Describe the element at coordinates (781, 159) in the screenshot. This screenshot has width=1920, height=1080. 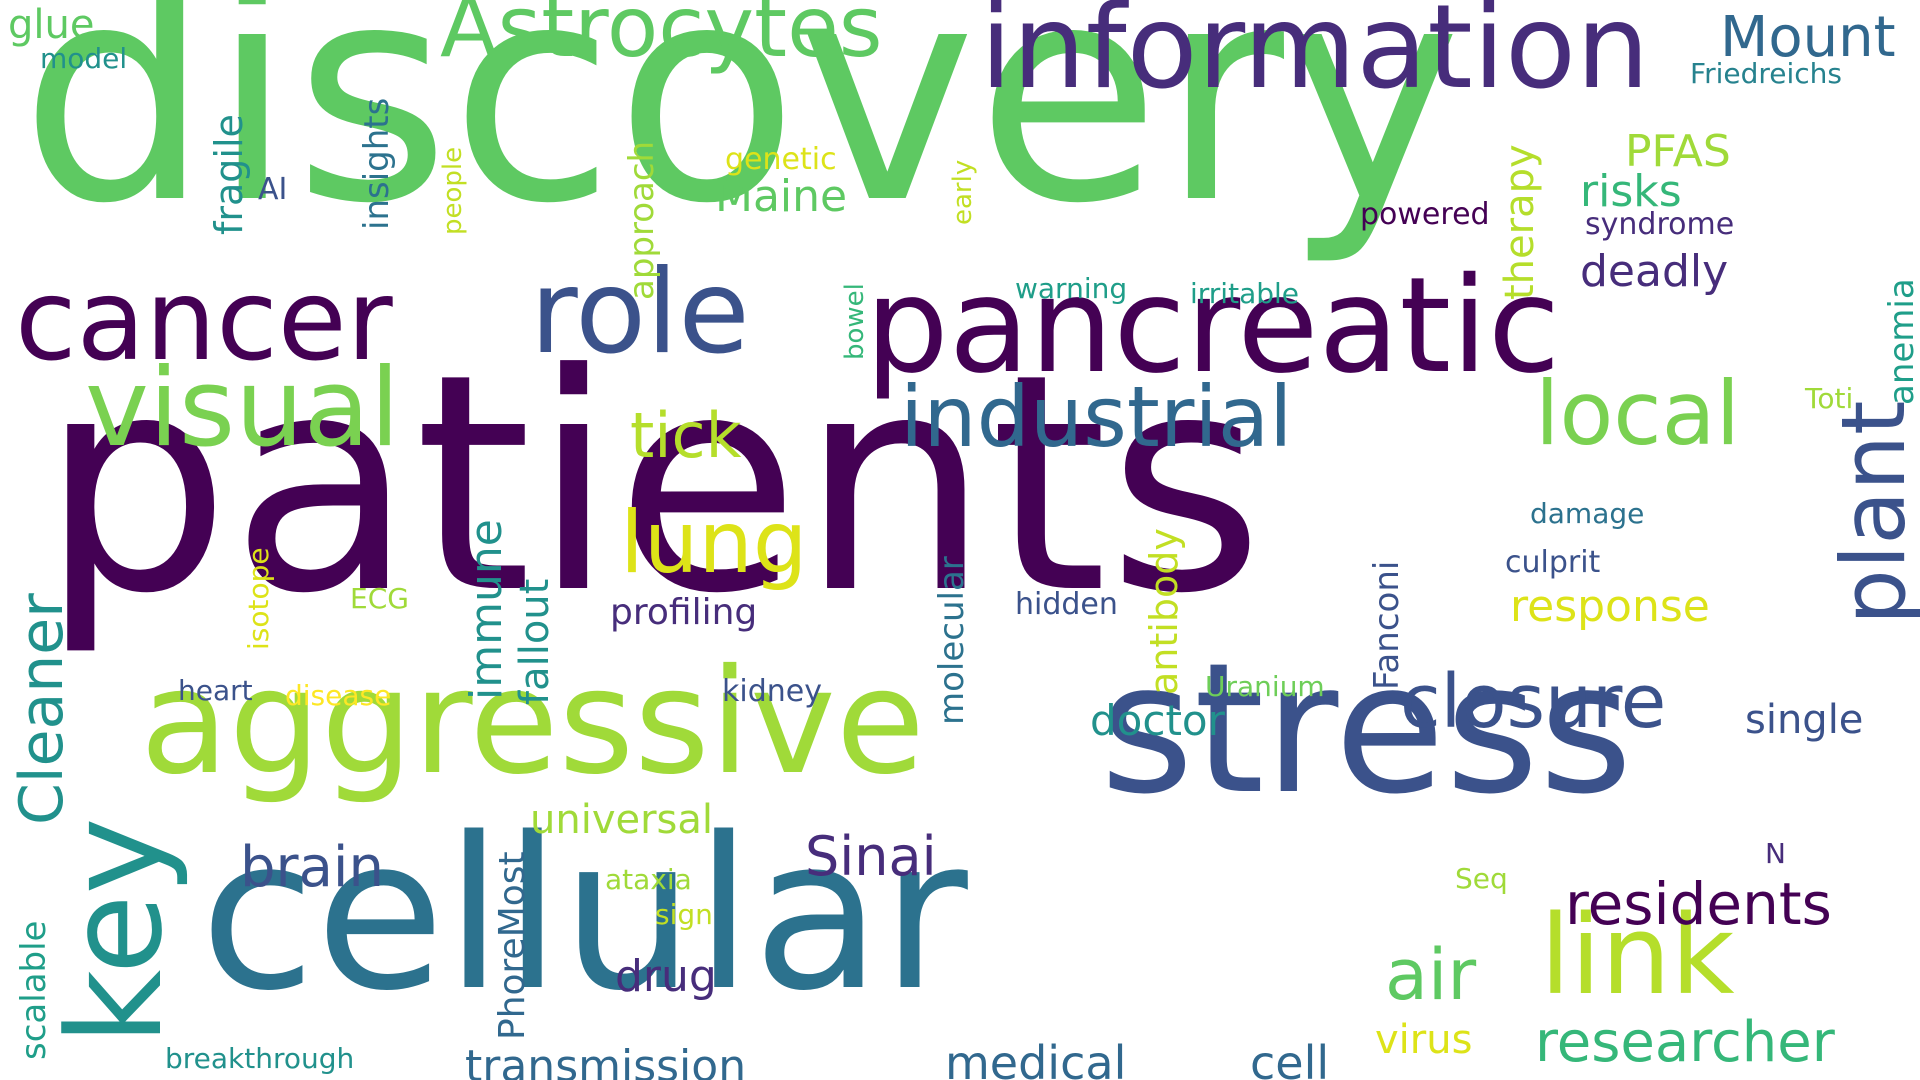
I see `word-genetic: genetic` at that location.